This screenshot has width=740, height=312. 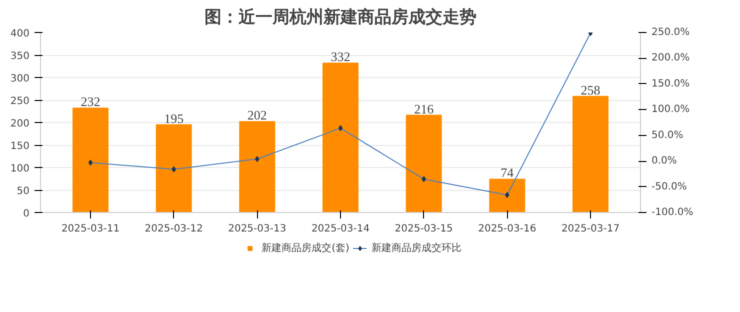 I want to click on data-label: 332, so click(x=340, y=56).